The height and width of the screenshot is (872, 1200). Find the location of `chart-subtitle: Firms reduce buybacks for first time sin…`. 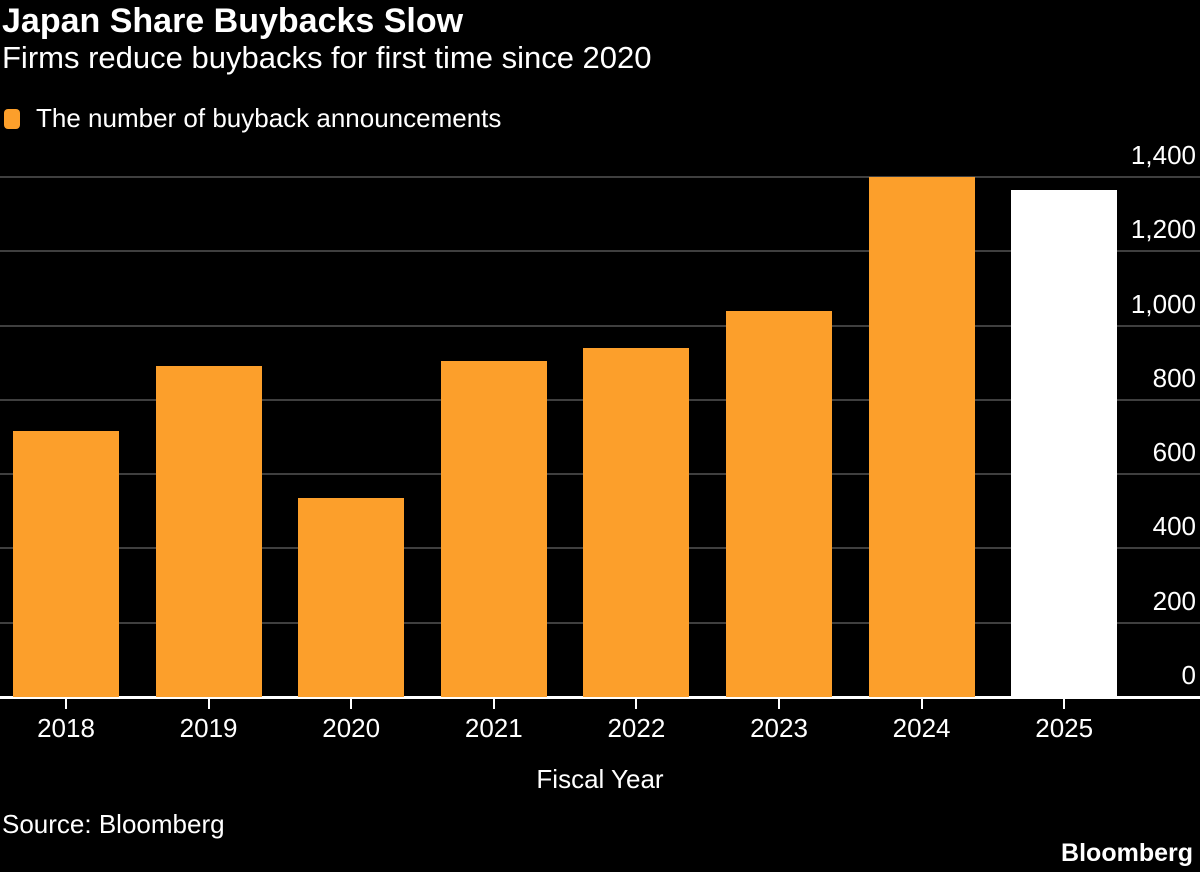

chart-subtitle: Firms reduce buybacks for first time sin… is located at coordinates (327, 57).